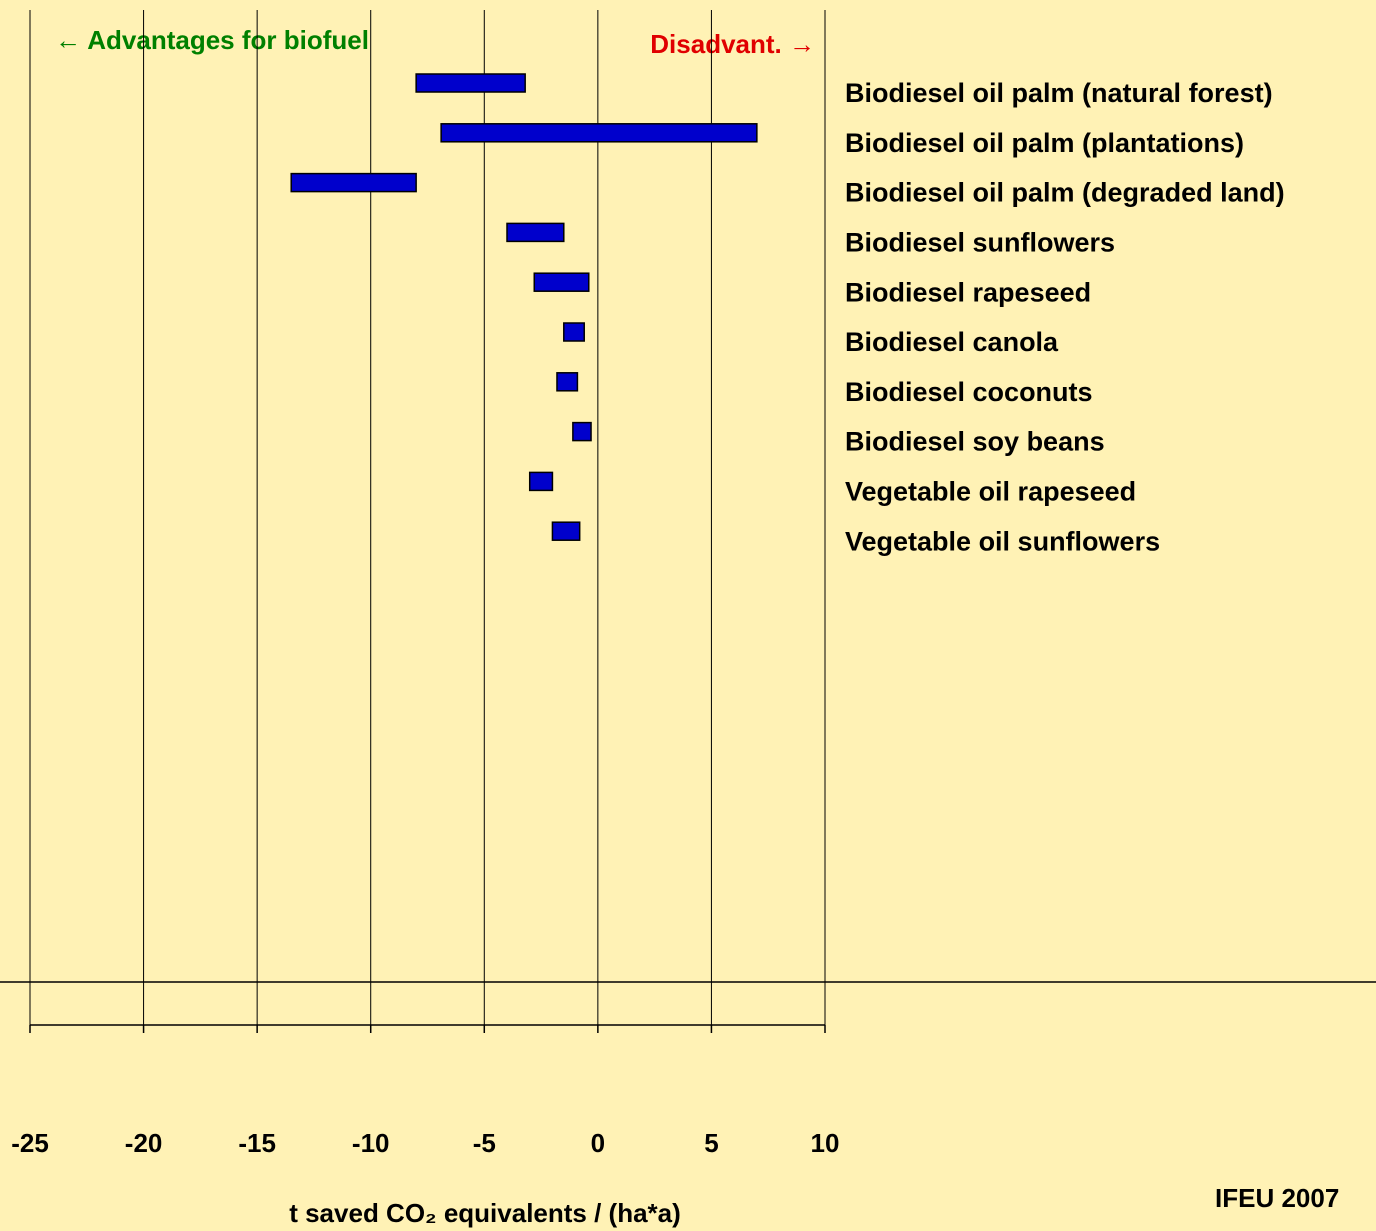 This screenshot has height=1231, width=1376. Describe the element at coordinates (1059, 93) in the screenshot. I see `category-label: Biodiesel oil palm (natural forest)` at that location.